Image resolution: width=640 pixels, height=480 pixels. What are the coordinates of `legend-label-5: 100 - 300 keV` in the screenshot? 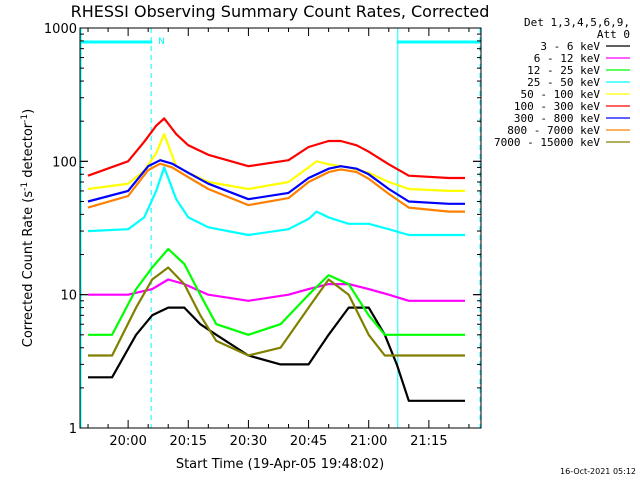 It's located at (557, 106).